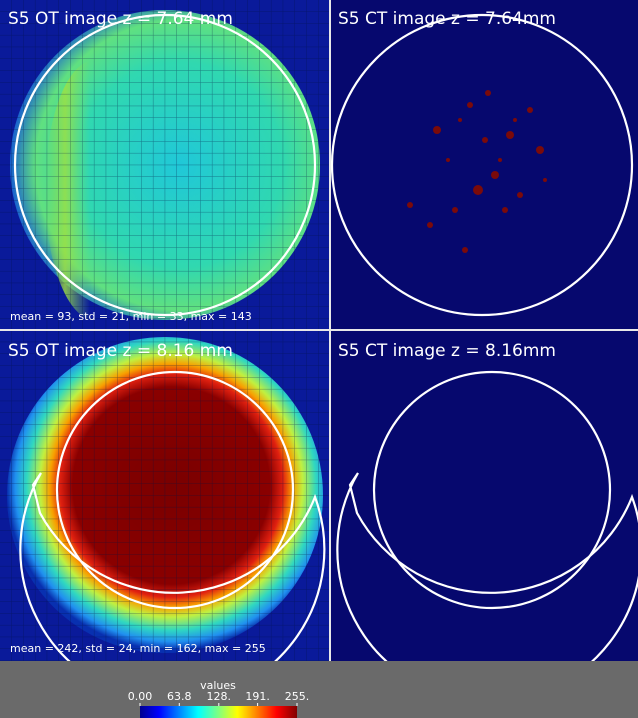  What do you see at coordinates (219, 696) in the screenshot?
I see `colorbar-tick-label: 128.` at bounding box center [219, 696].